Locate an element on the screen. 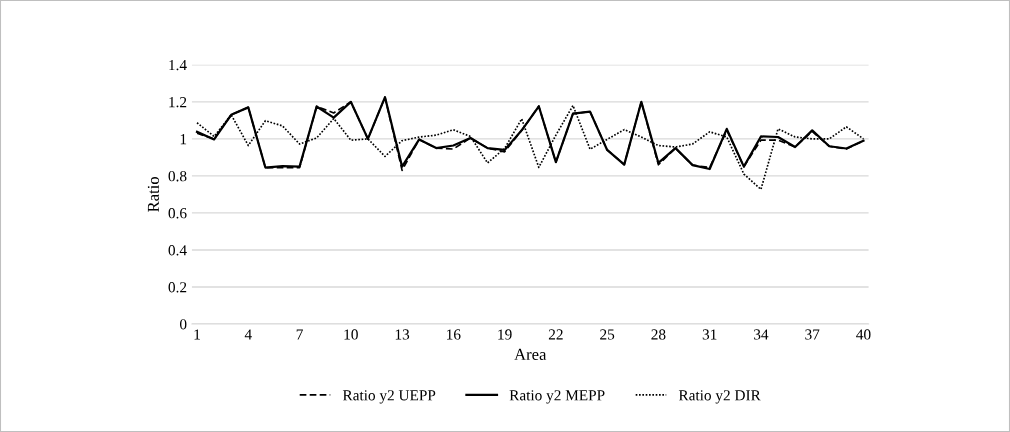 This screenshot has width=1010, height=432. x-tick-label: 22 is located at coordinates (555, 334).